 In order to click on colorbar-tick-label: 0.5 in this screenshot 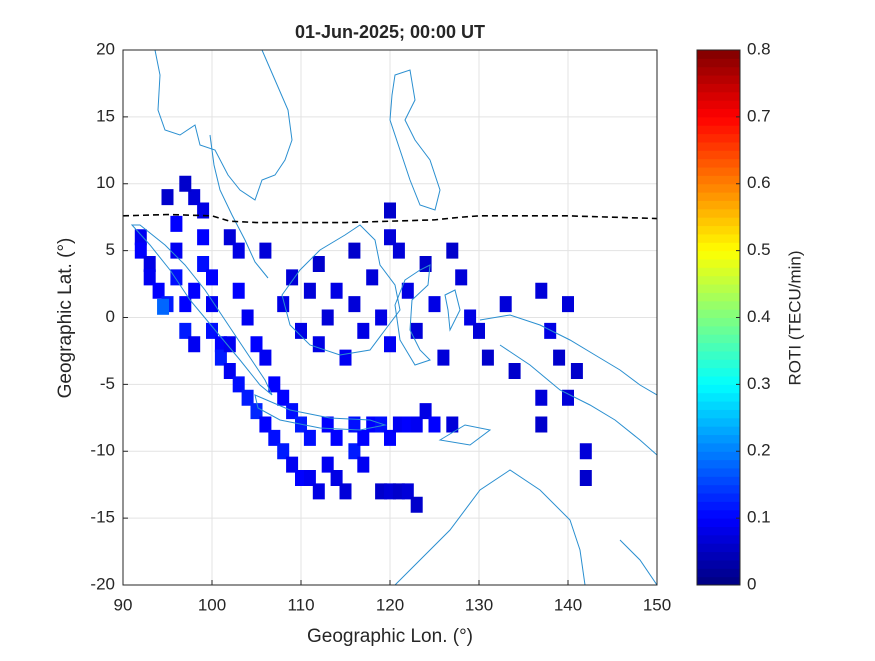, I will do `click(759, 249)`.